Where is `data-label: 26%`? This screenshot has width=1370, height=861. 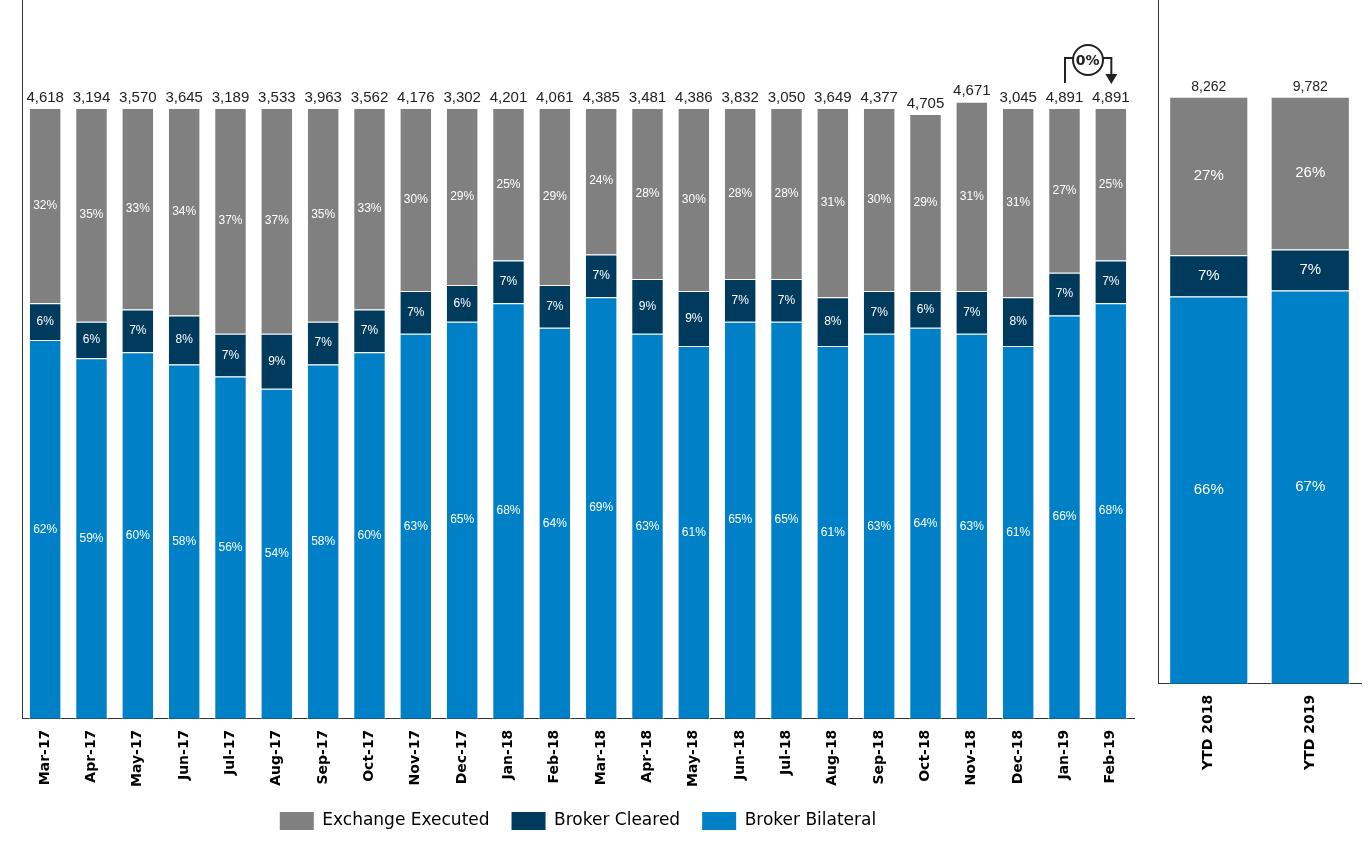 data-label: 26% is located at coordinates (1310, 172).